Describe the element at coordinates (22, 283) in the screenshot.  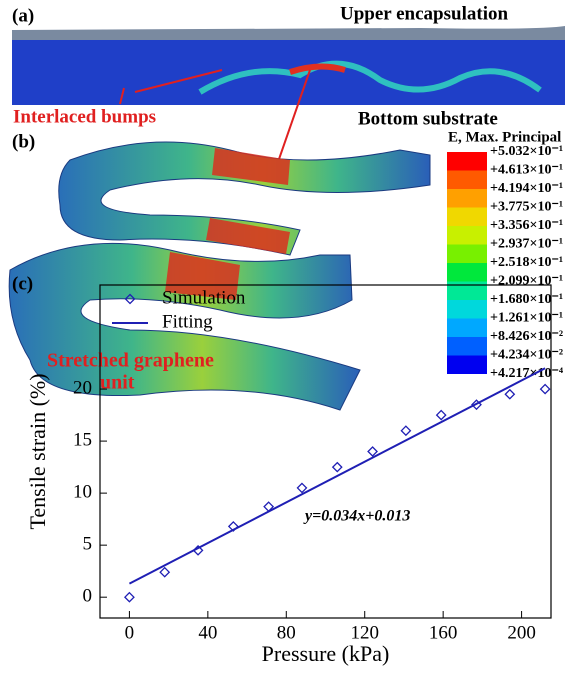
I see `panel-label: (c)` at that location.